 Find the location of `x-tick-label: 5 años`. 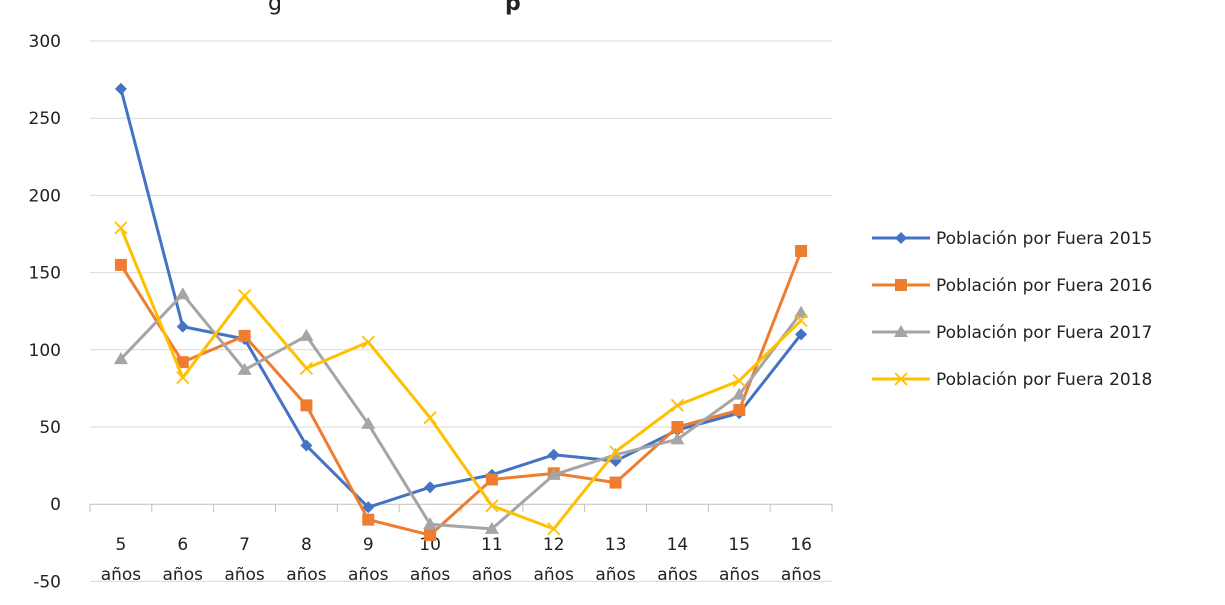

x-tick-label: 5 años is located at coordinates (121, 560).